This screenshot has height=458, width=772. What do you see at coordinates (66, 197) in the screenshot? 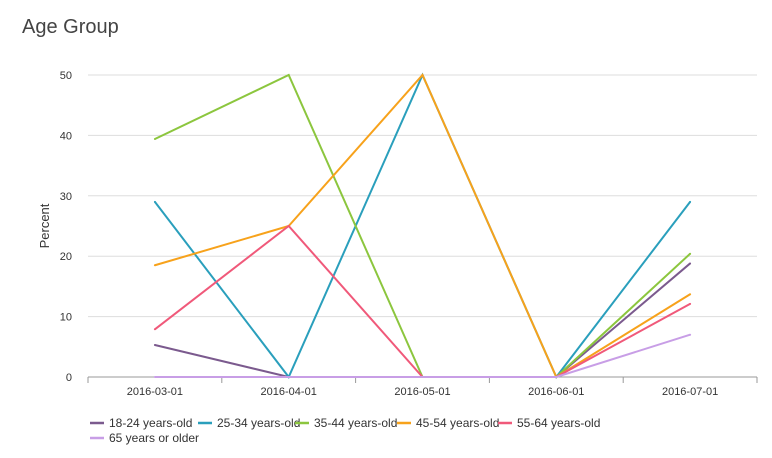
I see `y-tick-label: 30` at bounding box center [66, 197].